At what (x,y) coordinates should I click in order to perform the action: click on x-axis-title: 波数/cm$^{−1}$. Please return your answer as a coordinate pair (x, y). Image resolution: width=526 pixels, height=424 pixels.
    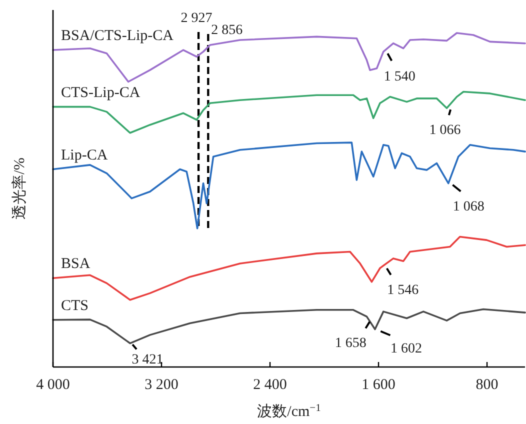
    Looking at the image, I should click on (289, 411).